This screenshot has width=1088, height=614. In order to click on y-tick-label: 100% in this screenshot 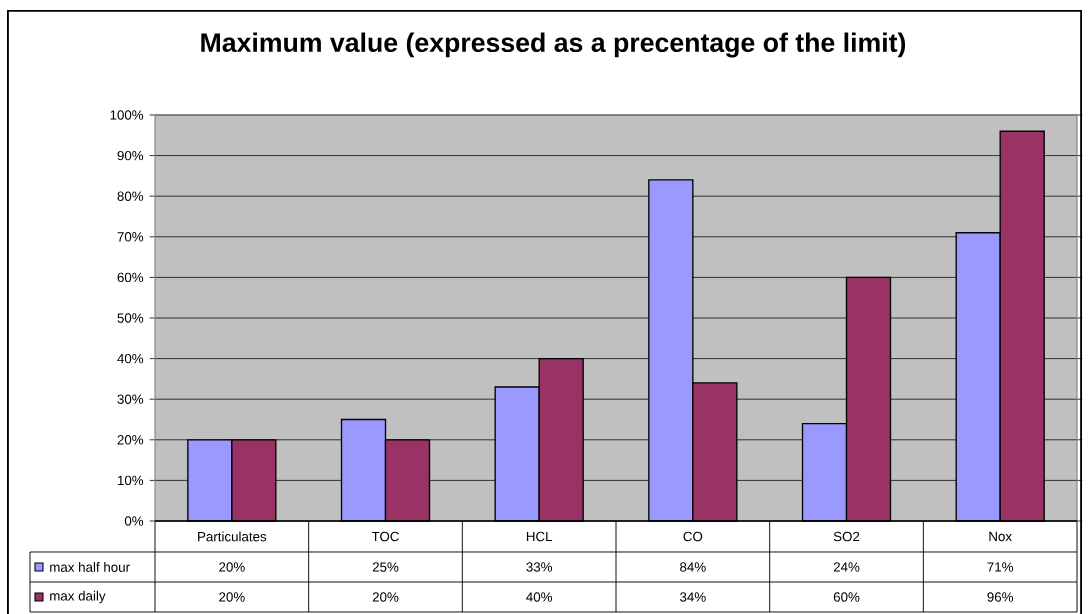, I will do `click(127, 115)`.